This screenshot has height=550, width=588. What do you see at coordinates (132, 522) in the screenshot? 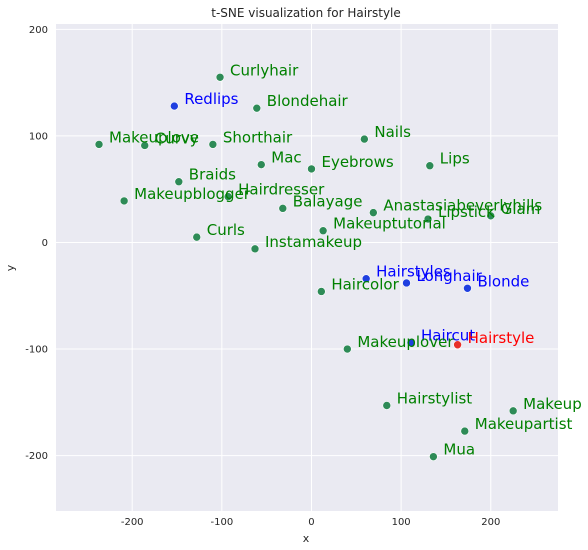
I see `x-tick-label: -200` at bounding box center [132, 522].